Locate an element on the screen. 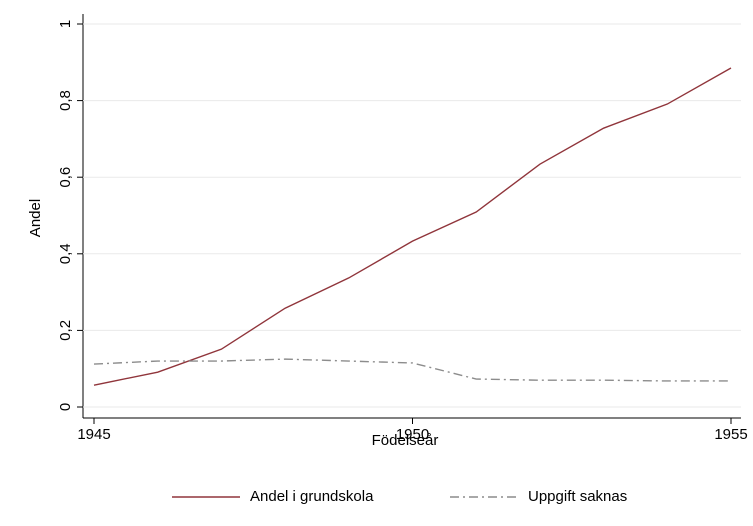 This screenshot has width=753, height=526. y-tick-label: 0,8 is located at coordinates (65, 100).